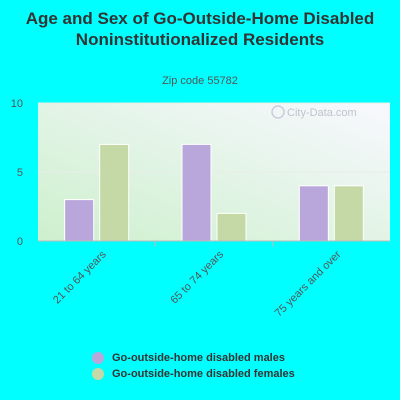  What do you see at coordinates (203, 374) in the screenshot?
I see `legend-label-females: Go-outside-home disabled females` at bounding box center [203, 374].